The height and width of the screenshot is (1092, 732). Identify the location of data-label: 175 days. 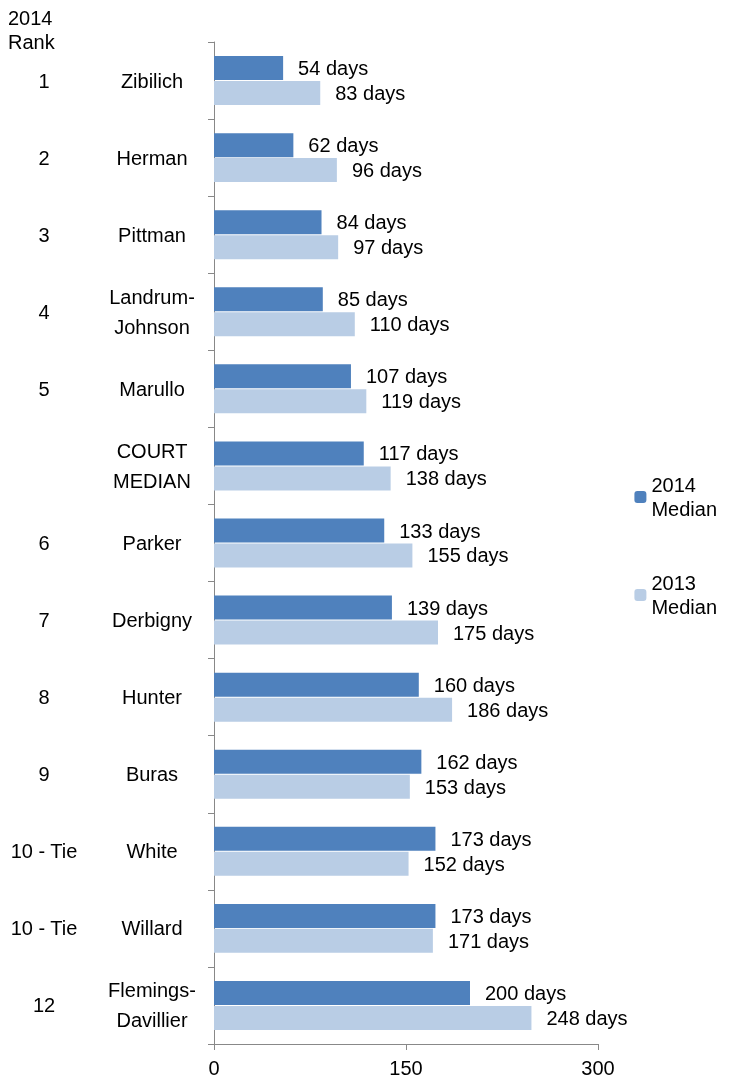
(494, 632).